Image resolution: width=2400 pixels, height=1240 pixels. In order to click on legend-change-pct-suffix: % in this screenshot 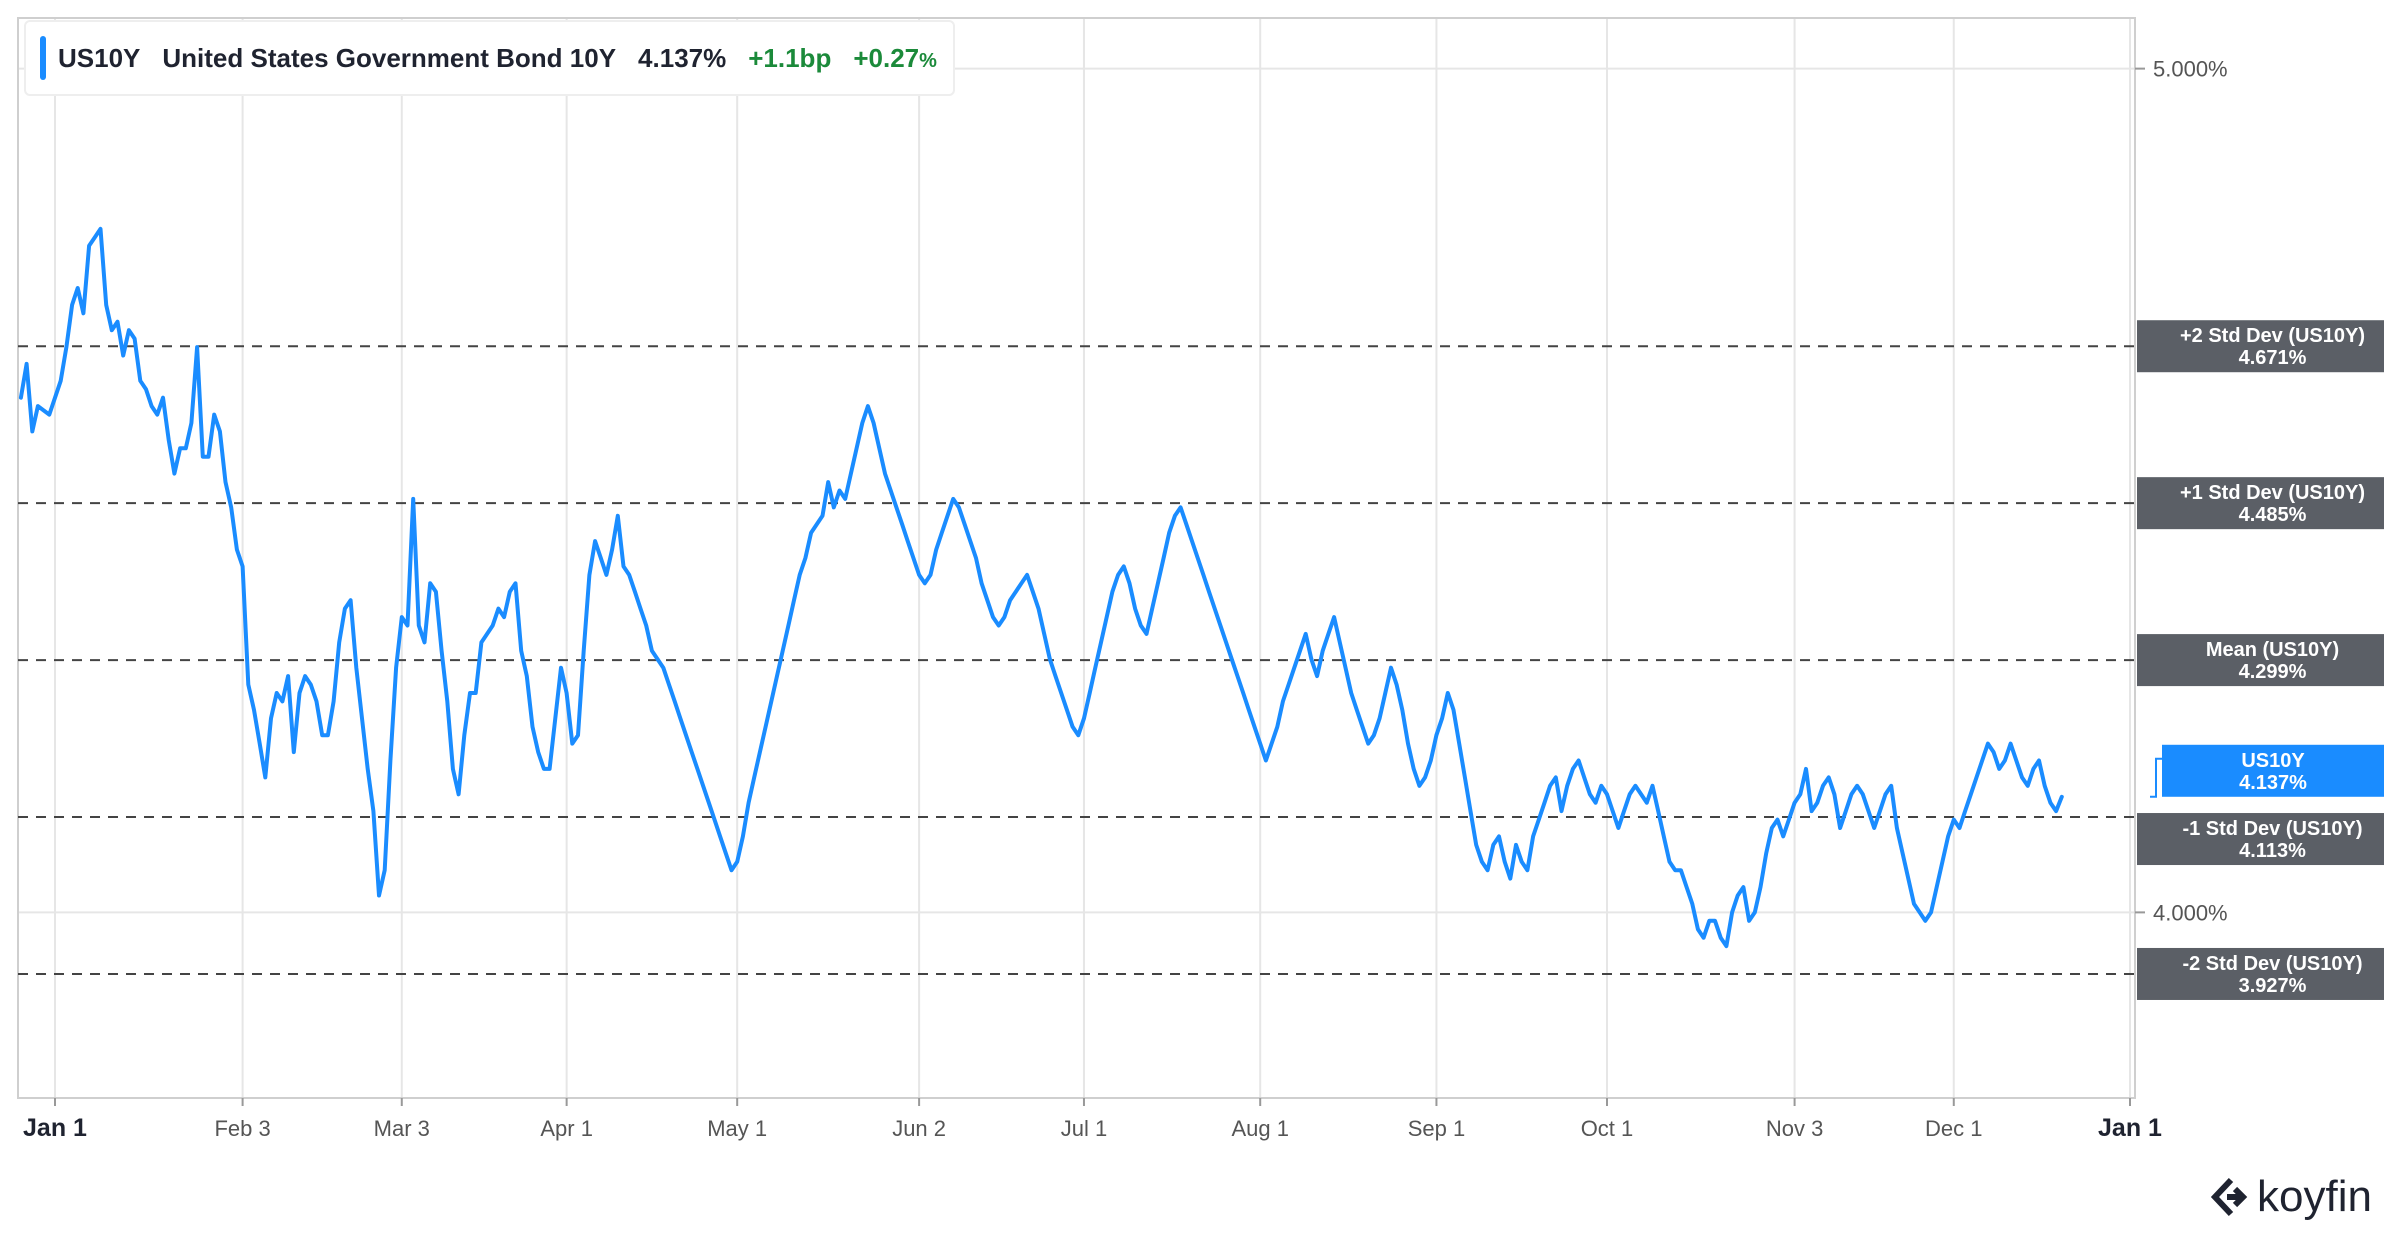, I will do `click(928, 60)`.